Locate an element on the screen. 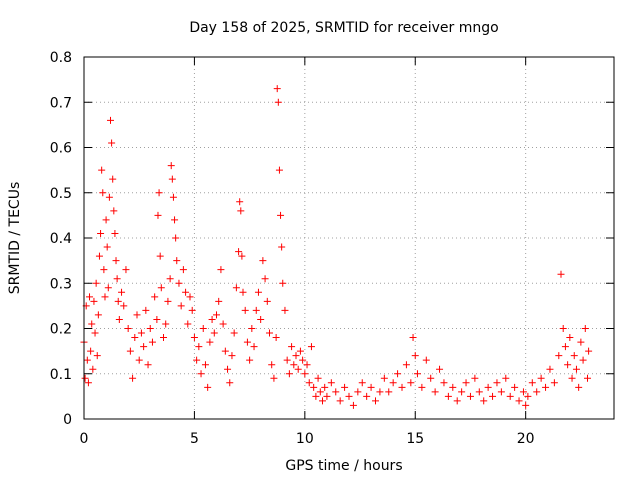 Image resolution: width=640 pixels, height=480 pixels. y-tick-label: 0.2 is located at coordinates (61, 330).